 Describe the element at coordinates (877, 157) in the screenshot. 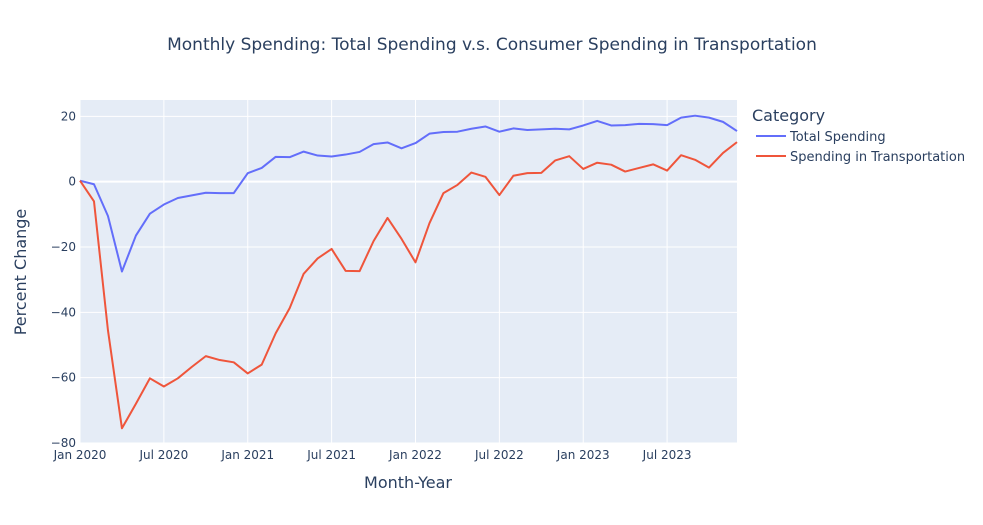

I see `legend-label-spending-in-transportation: Spending in Transportation` at that location.